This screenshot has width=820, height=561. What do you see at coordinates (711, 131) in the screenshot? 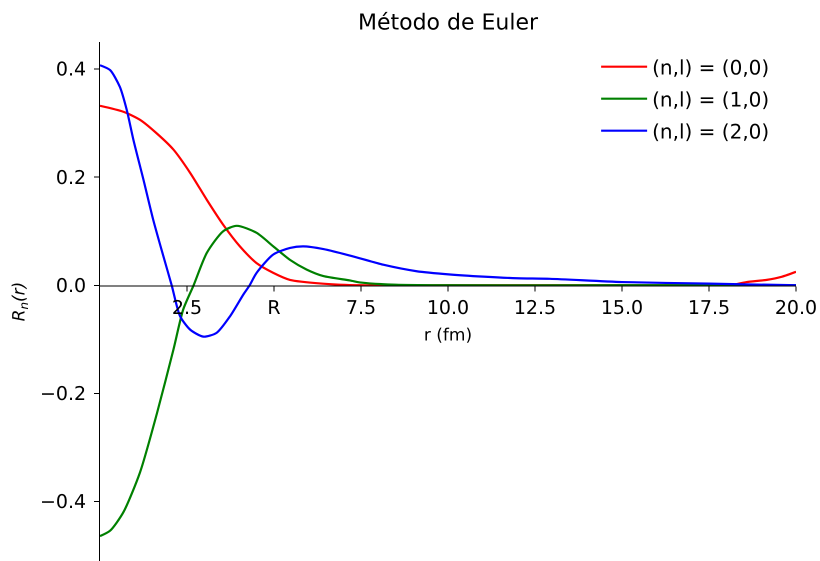
I see `legend-label: (n,l) = (2,0)` at bounding box center [711, 131].